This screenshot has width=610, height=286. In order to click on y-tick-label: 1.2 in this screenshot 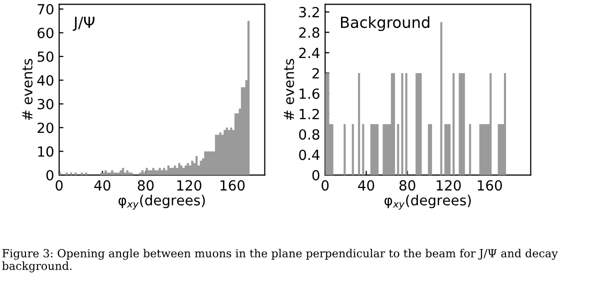, I will do `click(309, 114)`.